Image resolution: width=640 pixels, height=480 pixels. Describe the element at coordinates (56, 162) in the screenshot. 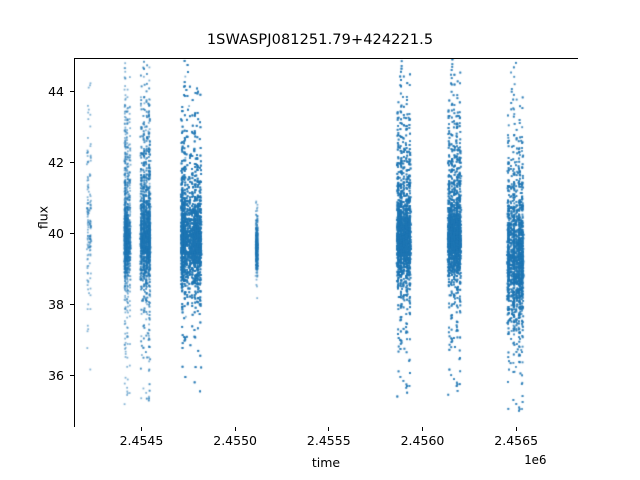

I see `y-tick-label: 42` at that location.